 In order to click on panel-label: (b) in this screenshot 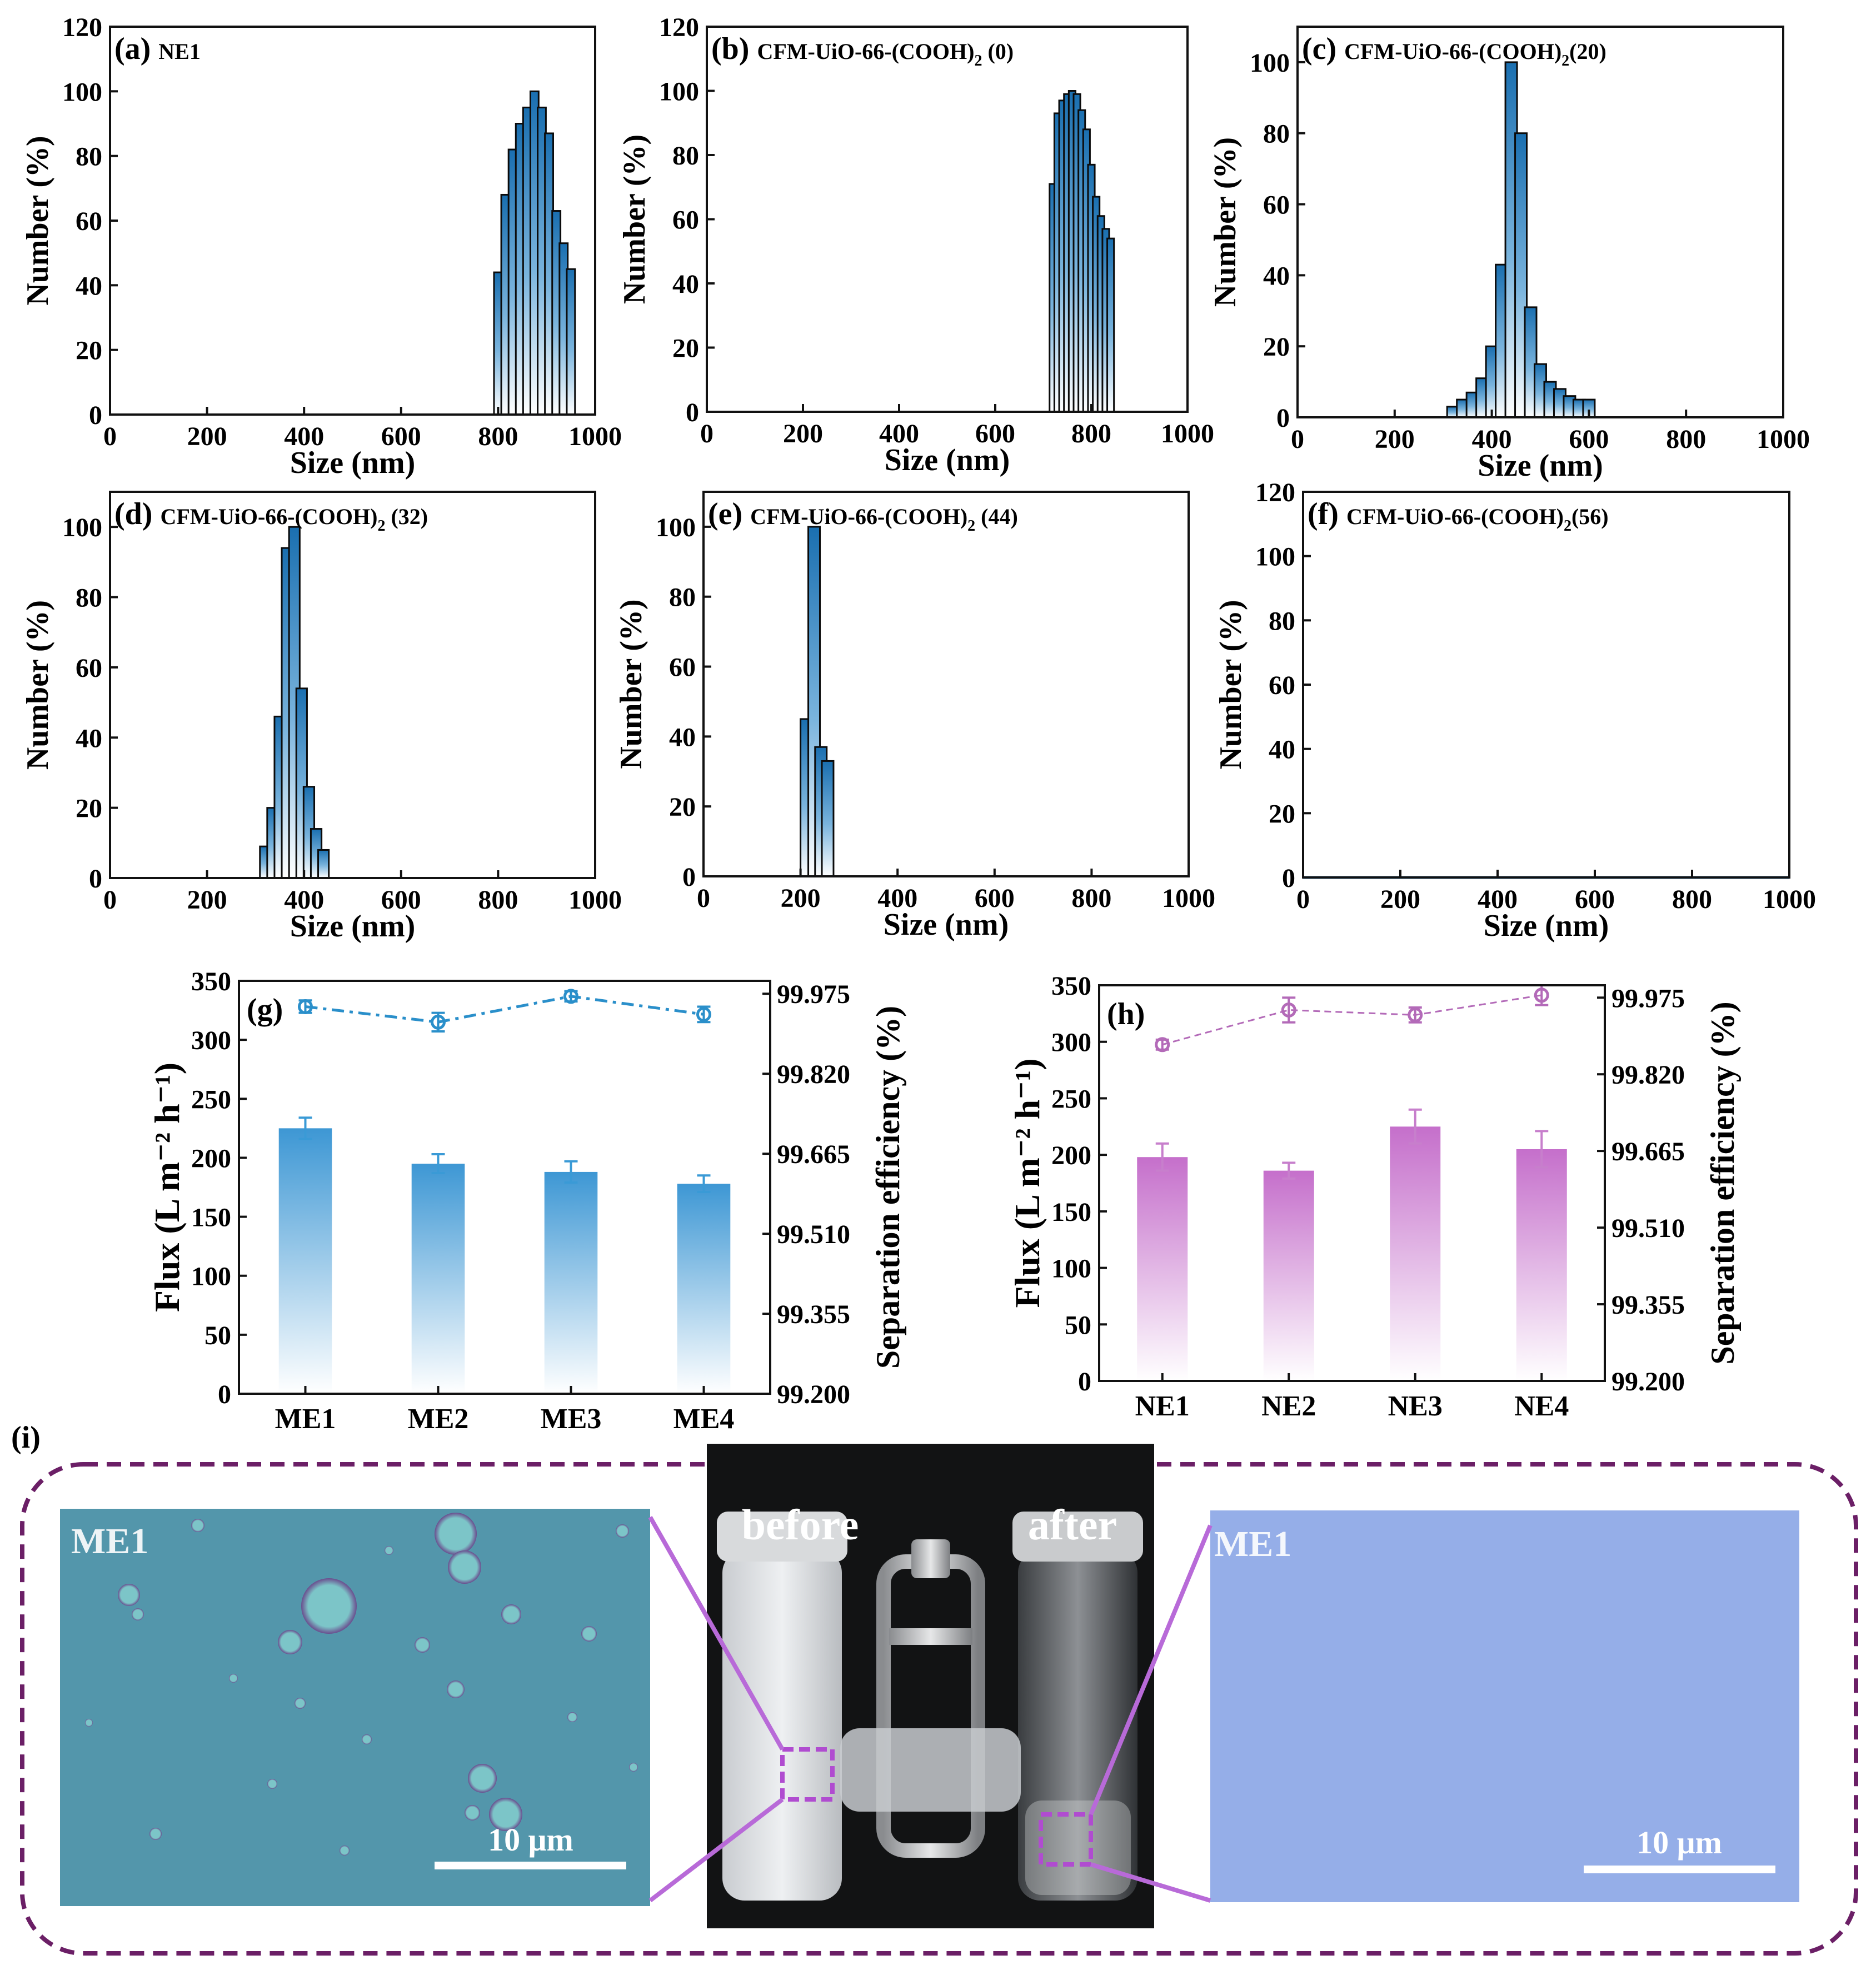, I will do `click(734, 49)`.